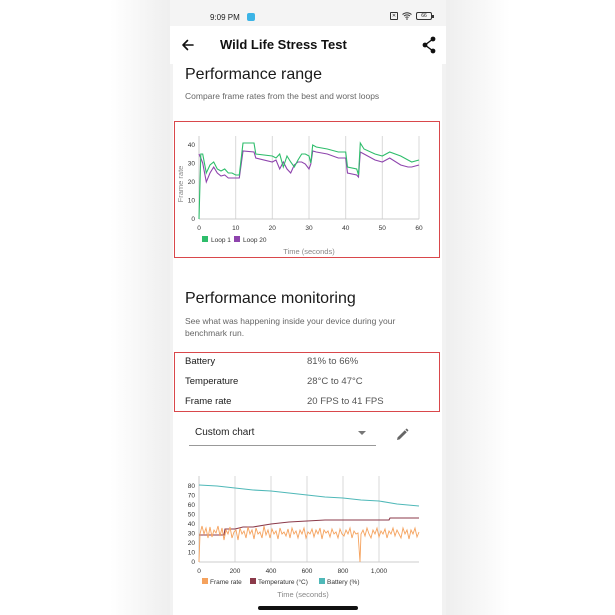 The width and height of the screenshot is (615, 615). Describe the element at coordinates (237, 239) in the screenshot. I see `legend-loop-20-swatch` at that location.